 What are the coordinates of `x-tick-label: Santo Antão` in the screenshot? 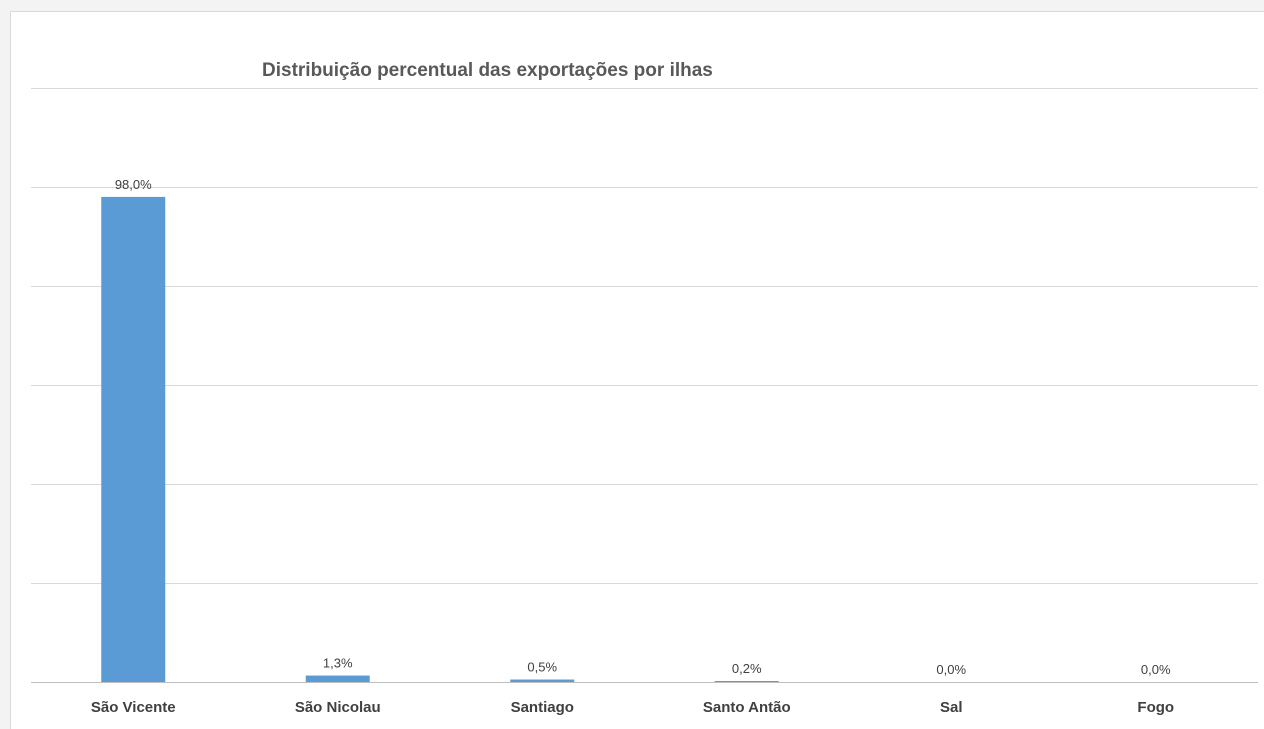 It's located at (747, 707).